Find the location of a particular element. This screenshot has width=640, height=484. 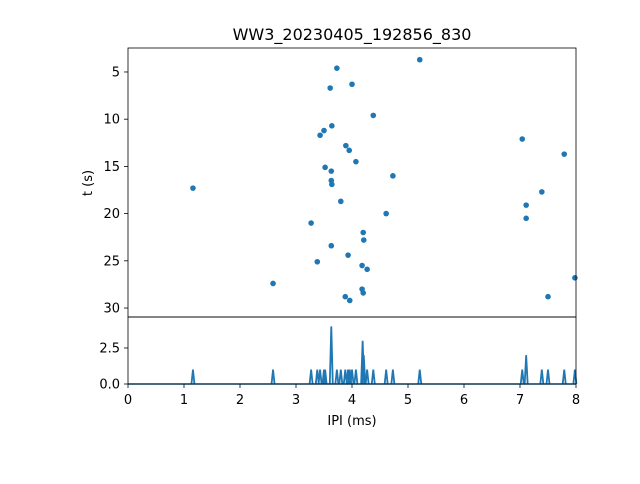

x-tick-label: 2 is located at coordinates (240, 400).